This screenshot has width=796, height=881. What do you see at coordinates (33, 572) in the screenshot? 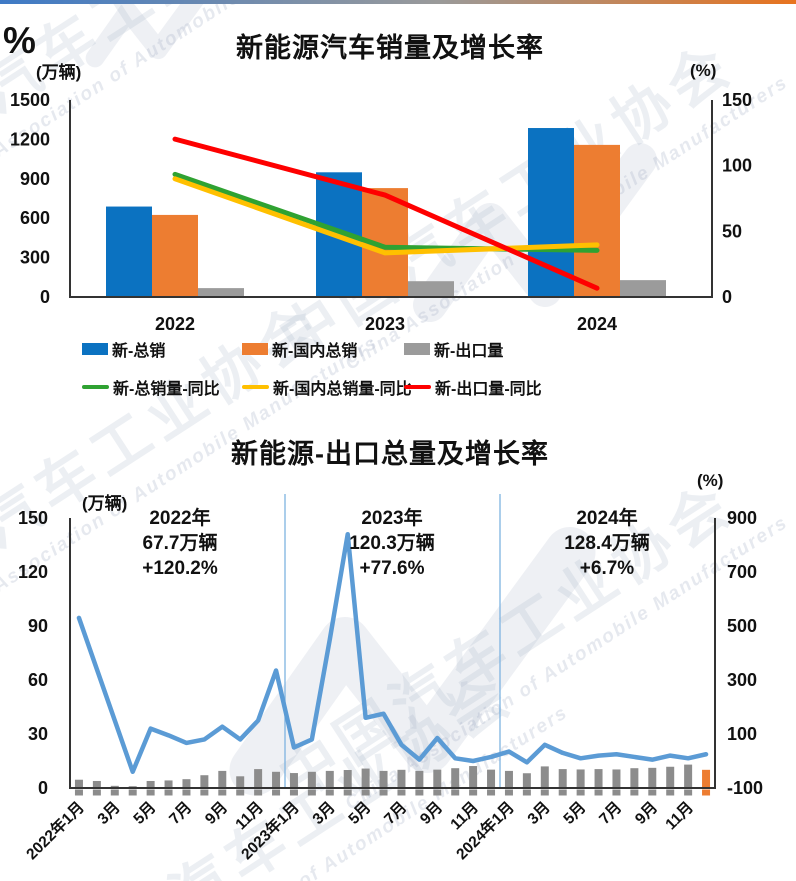
I see `svg-text: 120` at bounding box center [33, 572].